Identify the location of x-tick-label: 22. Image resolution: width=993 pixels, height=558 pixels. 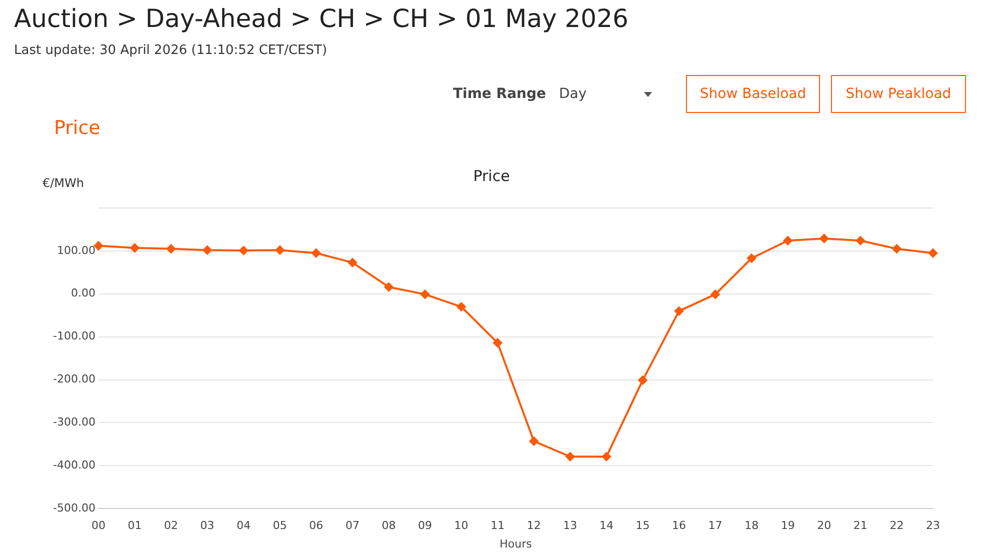
(897, 525).